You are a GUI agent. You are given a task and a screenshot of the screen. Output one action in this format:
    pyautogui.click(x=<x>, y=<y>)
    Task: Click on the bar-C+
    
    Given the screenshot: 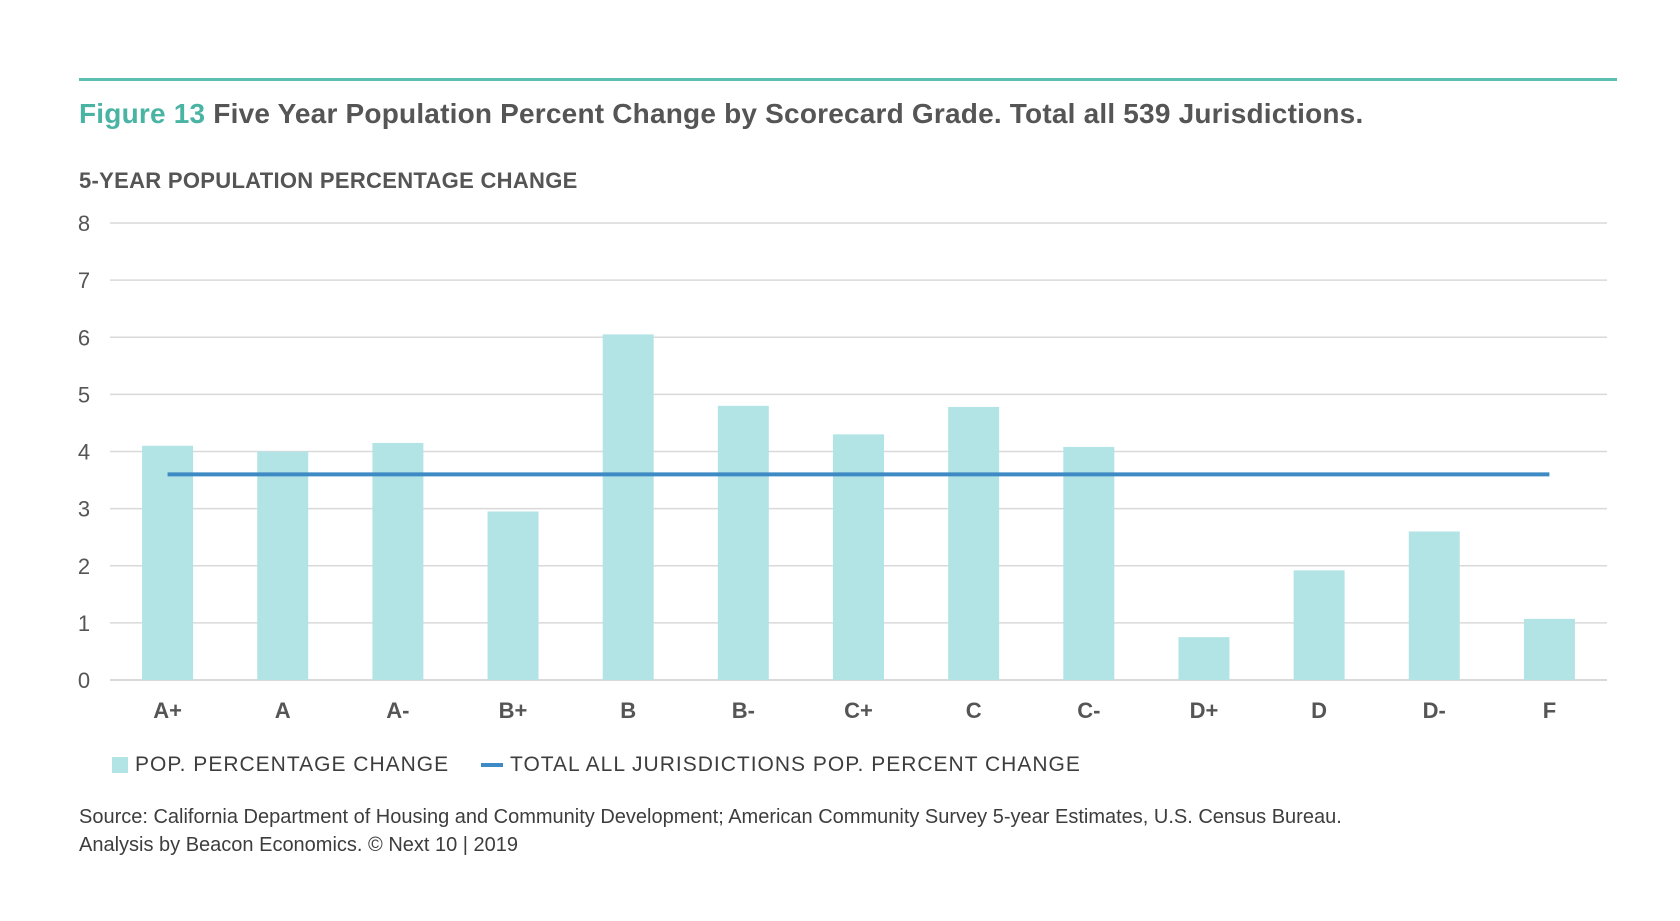 What is the action you would take?
    pyautogui.click(x=858, y=557)
    